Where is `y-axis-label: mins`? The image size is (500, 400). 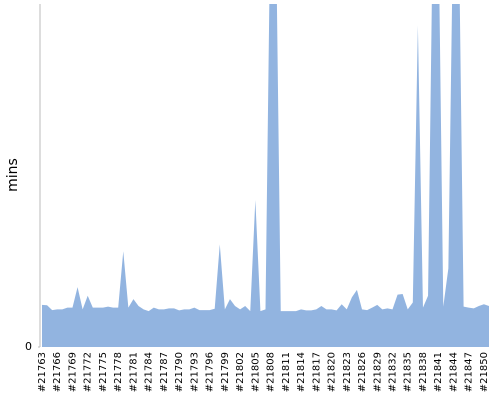
y-axis-label: mins is located at coordinates (13, 175).